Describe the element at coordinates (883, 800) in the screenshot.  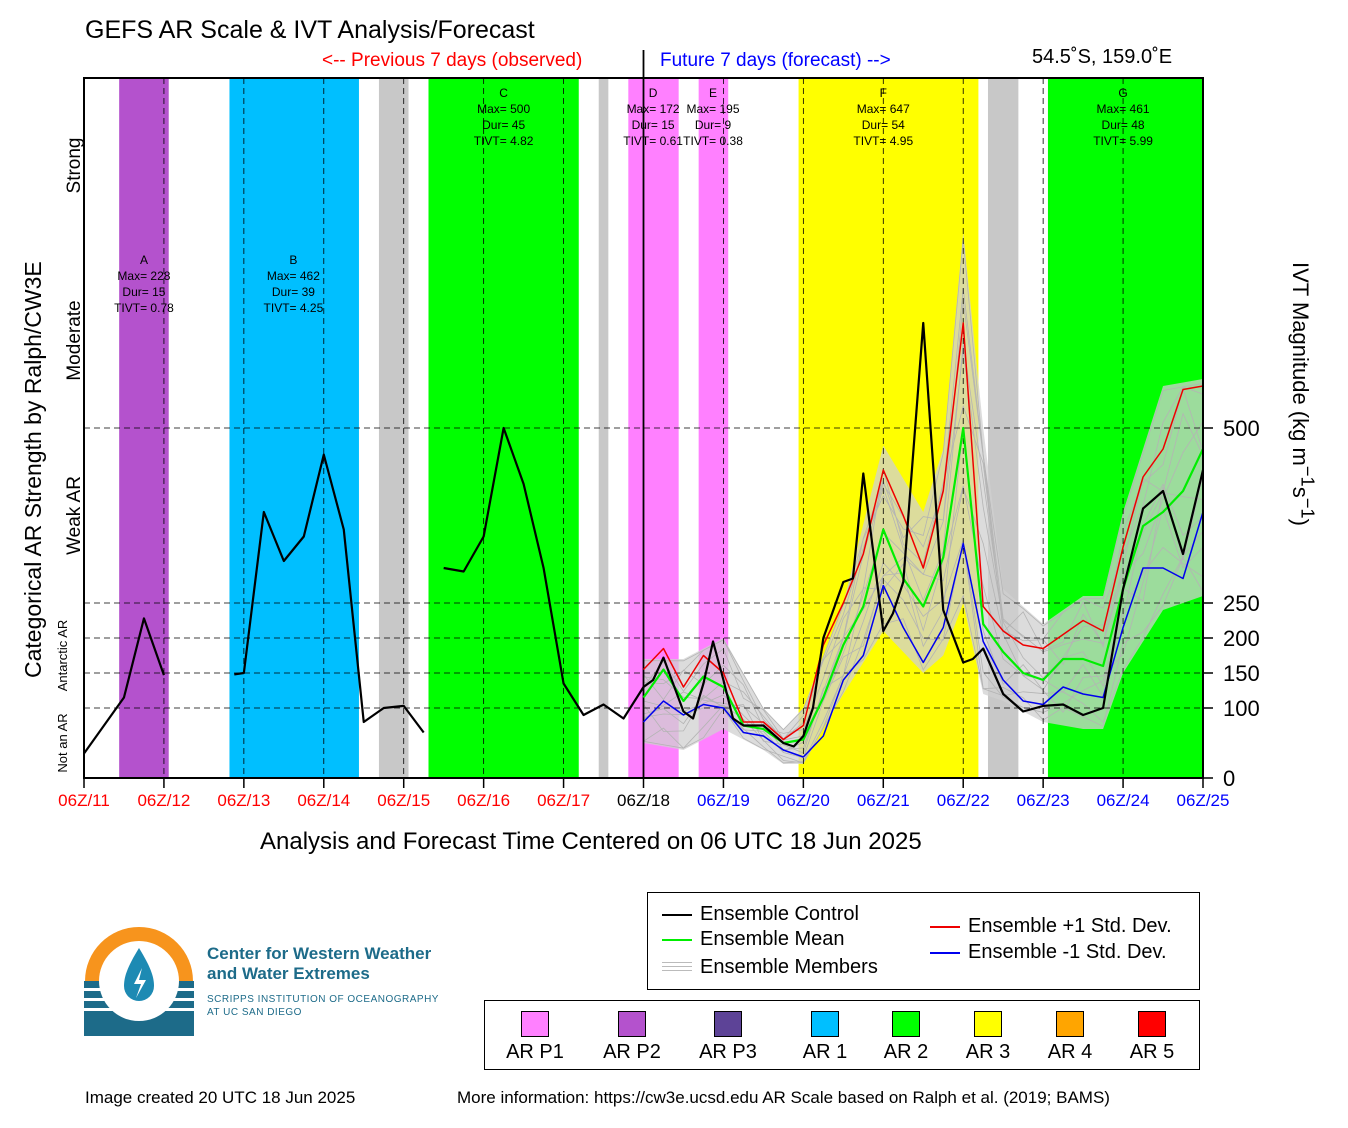
I see `x-tick-label: 06Z/21` at that location.